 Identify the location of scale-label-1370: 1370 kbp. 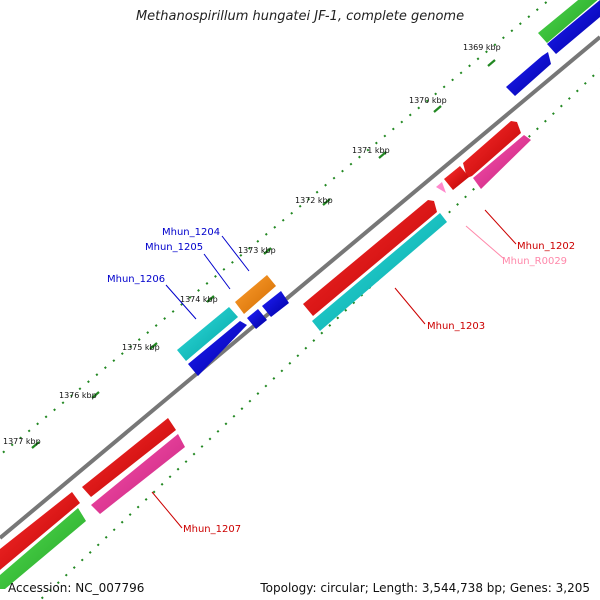
(428, 100).